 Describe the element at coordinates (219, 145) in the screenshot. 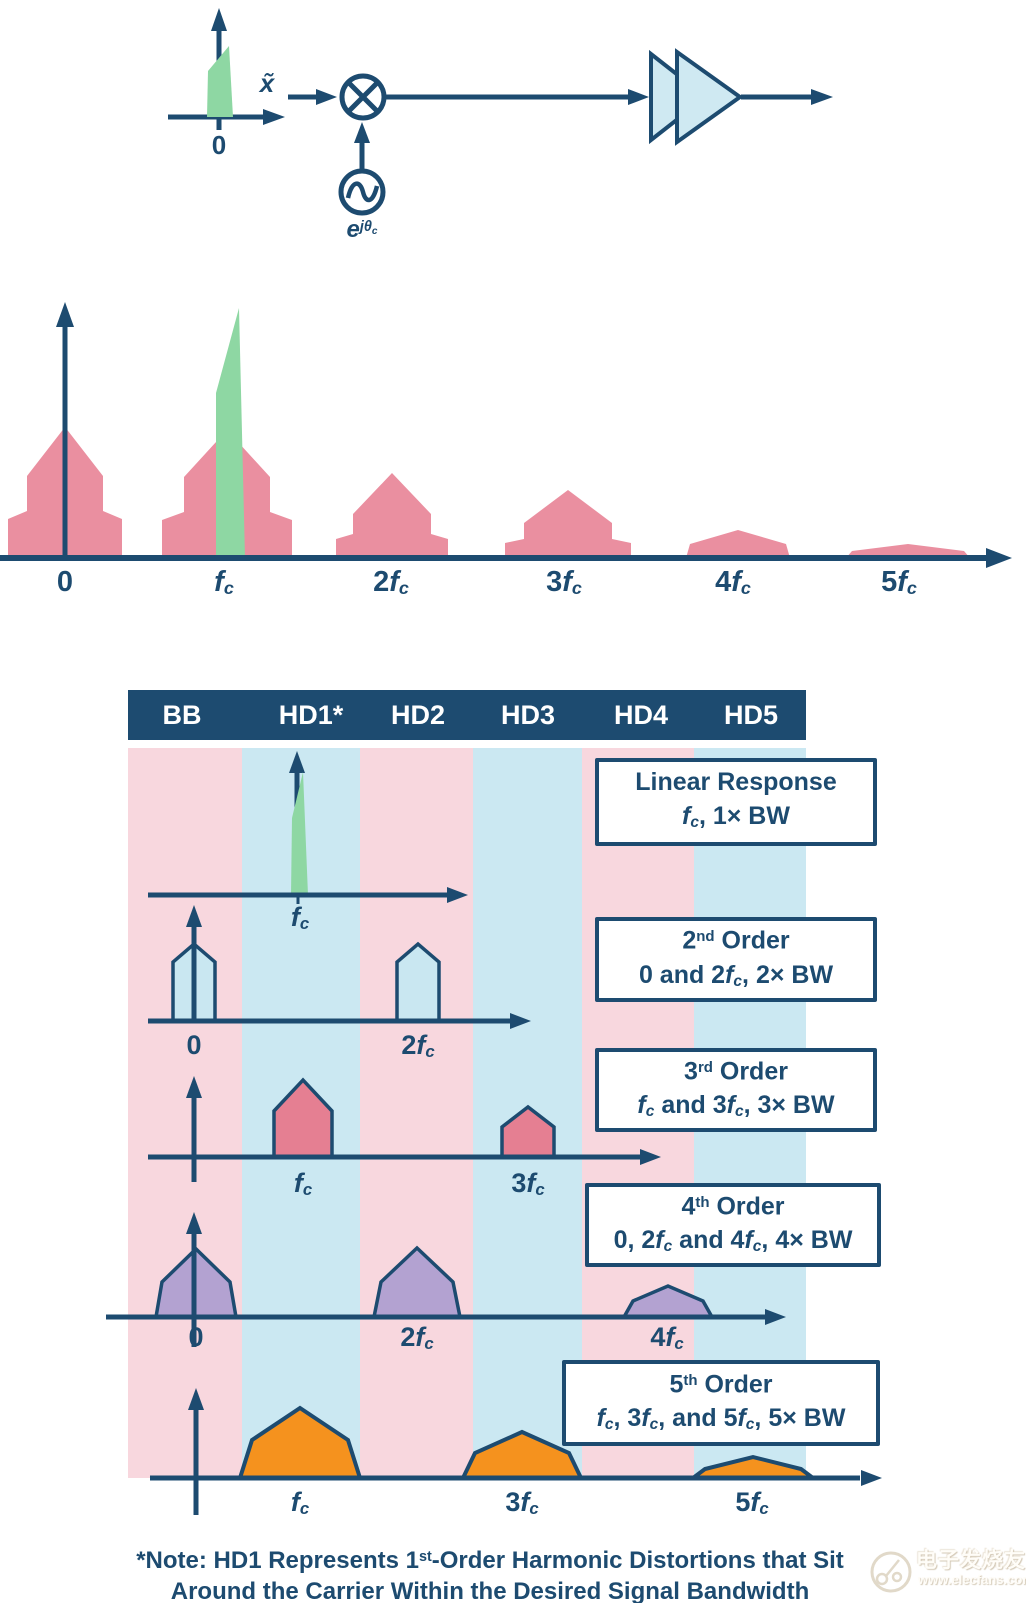

I see `baseband-zero-label: 0` at that location.